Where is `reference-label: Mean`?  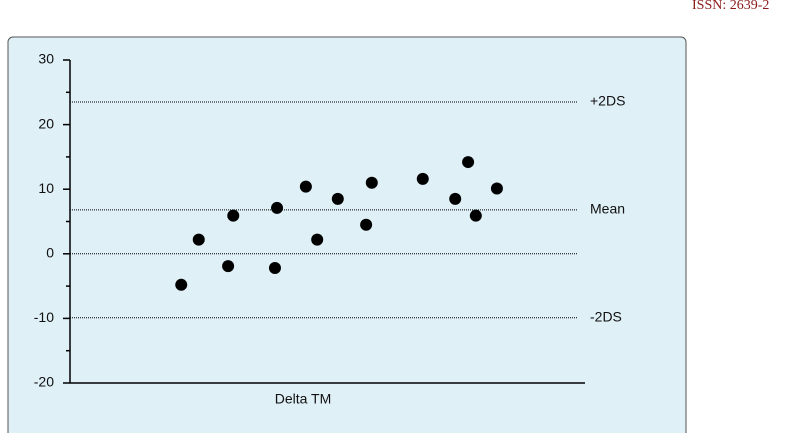
reference-label: Mean is located at coordinates (607, 209).